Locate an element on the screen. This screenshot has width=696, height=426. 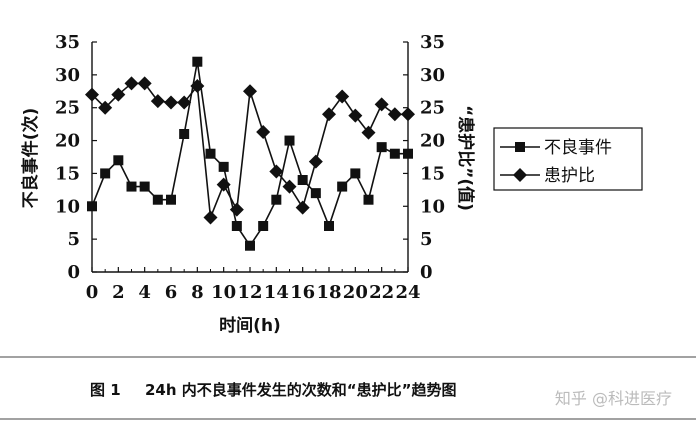
y-right-tick-label: 15 is located at coordinates (432, 173).